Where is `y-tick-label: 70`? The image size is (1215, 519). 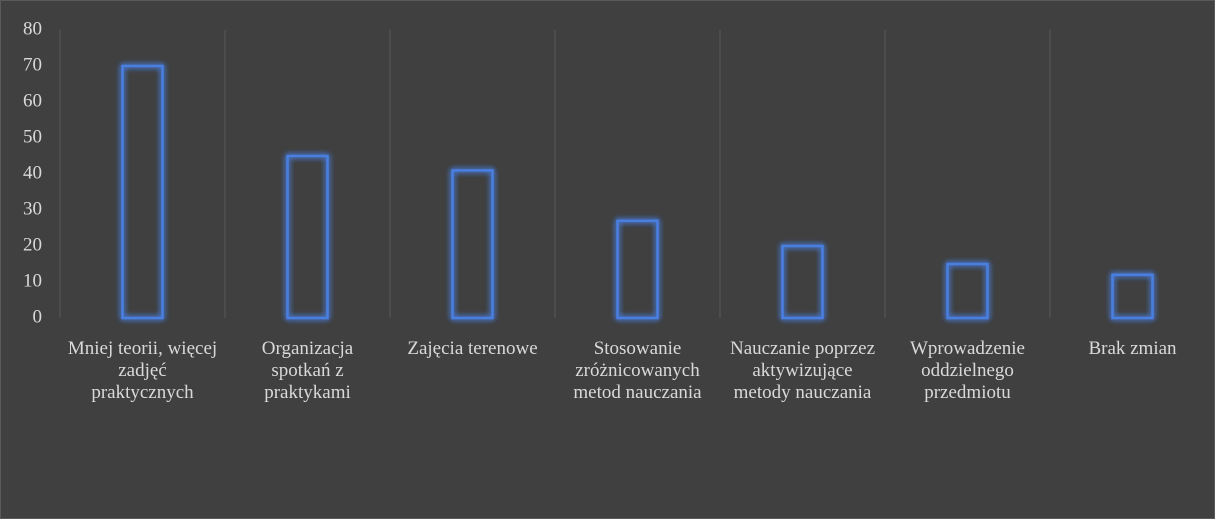
y-tick-label: 70 is located at coordinates (32, 64).